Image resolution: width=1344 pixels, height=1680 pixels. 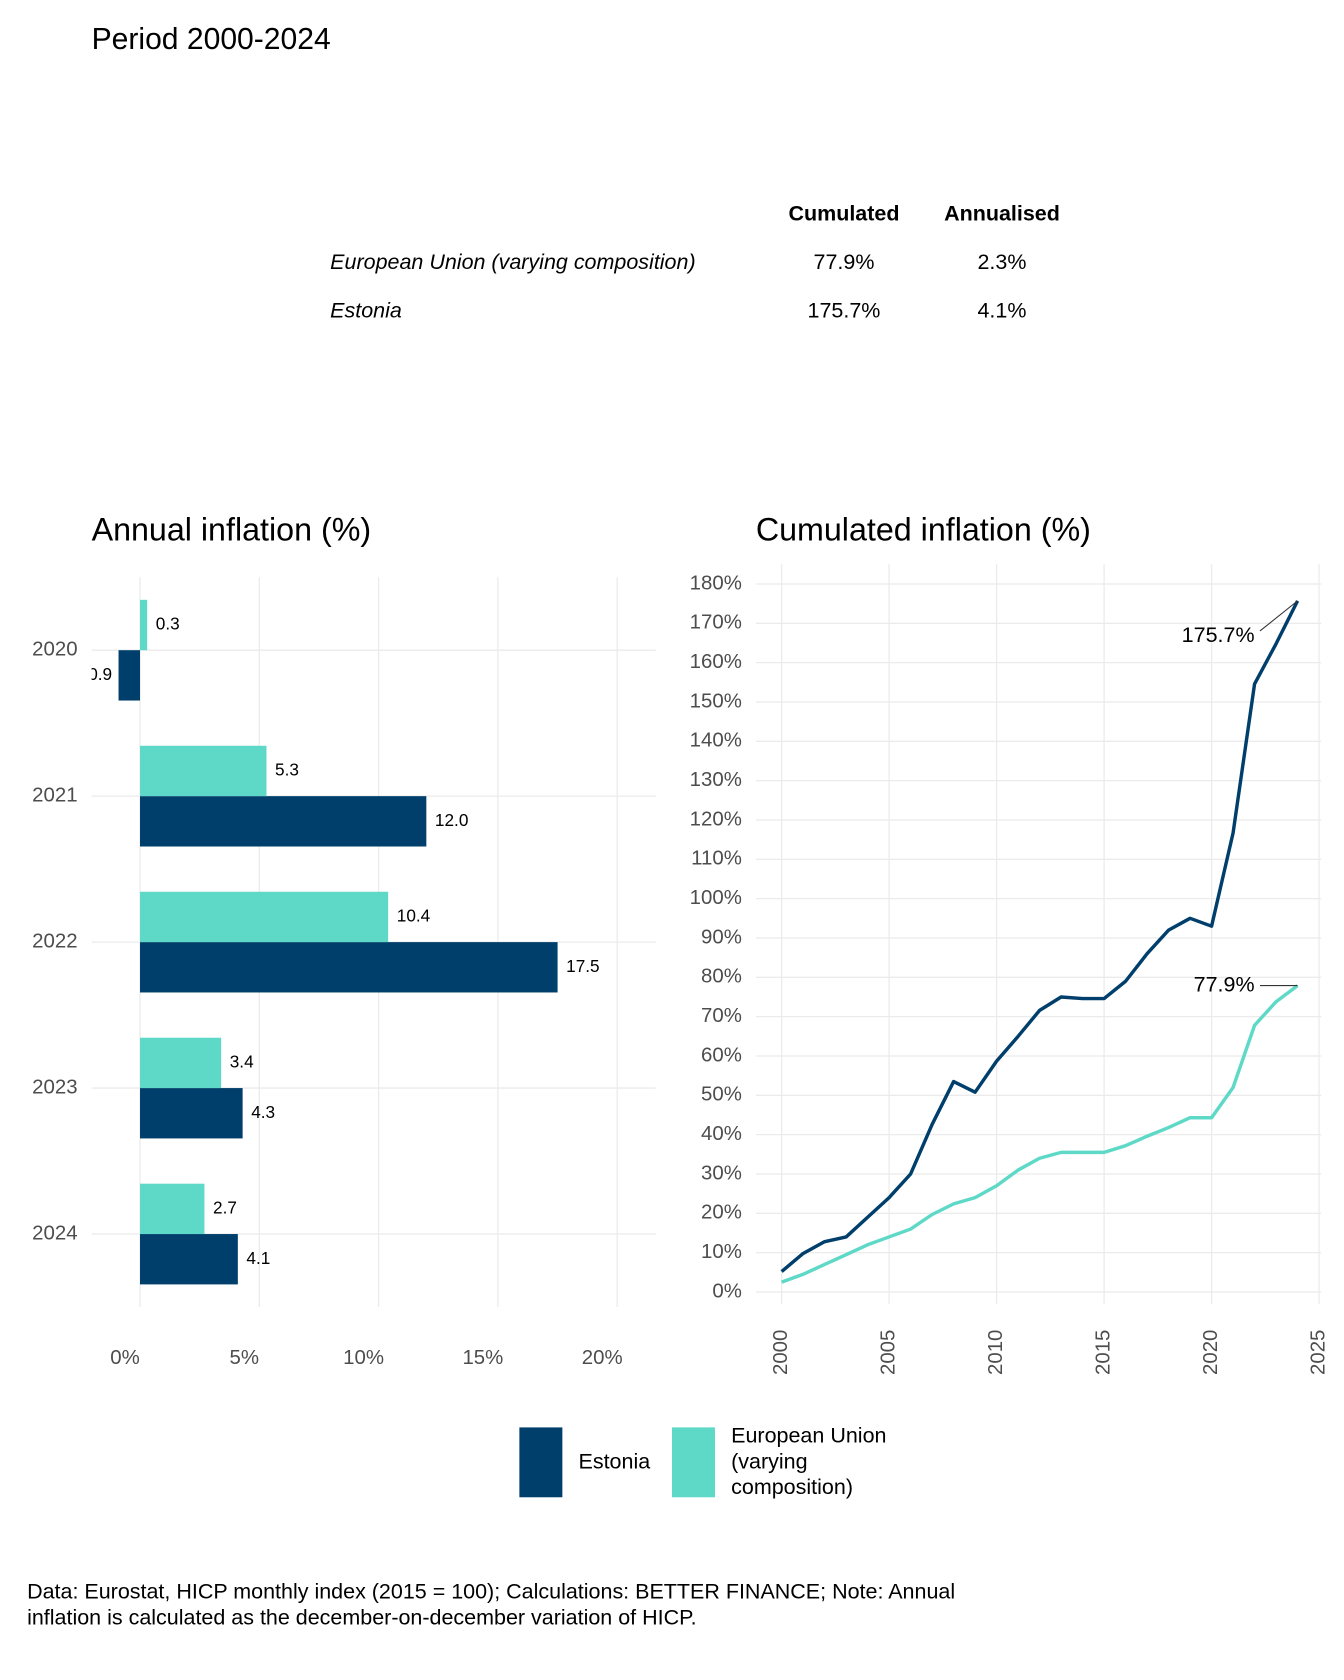 I want to click on bar-label: 17.5, so click(x=582, y=966).